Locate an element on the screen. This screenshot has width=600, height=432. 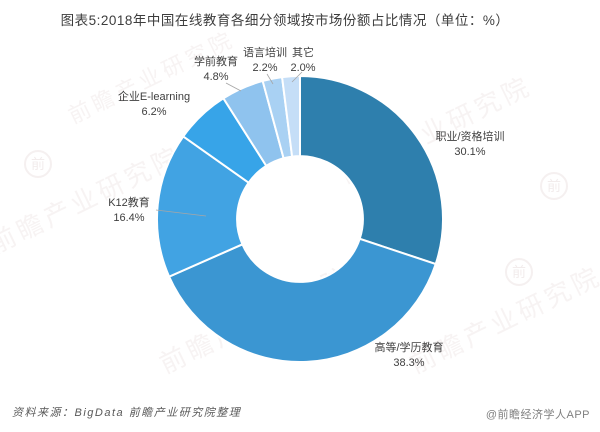
slice-name: 其它 is located at coordinates (303, 53).